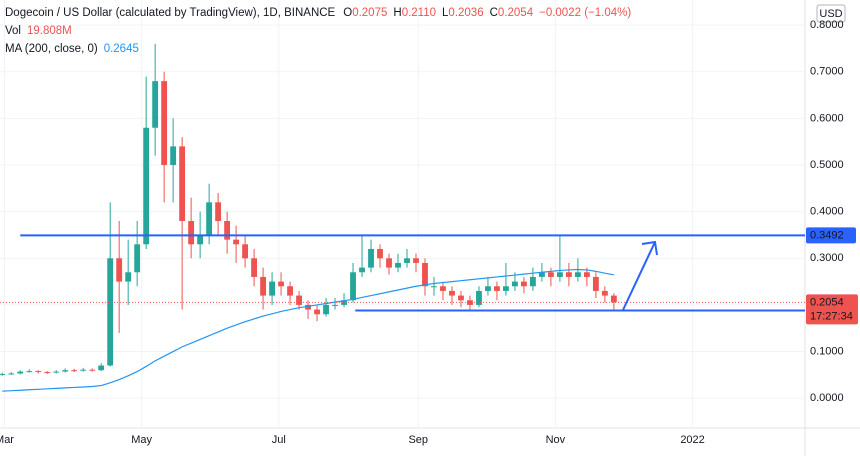 The image size is (860, 456). Describe the element at coordinates (418, 440) in the screenshot. I see `x-tick-label: Sep` at that location.